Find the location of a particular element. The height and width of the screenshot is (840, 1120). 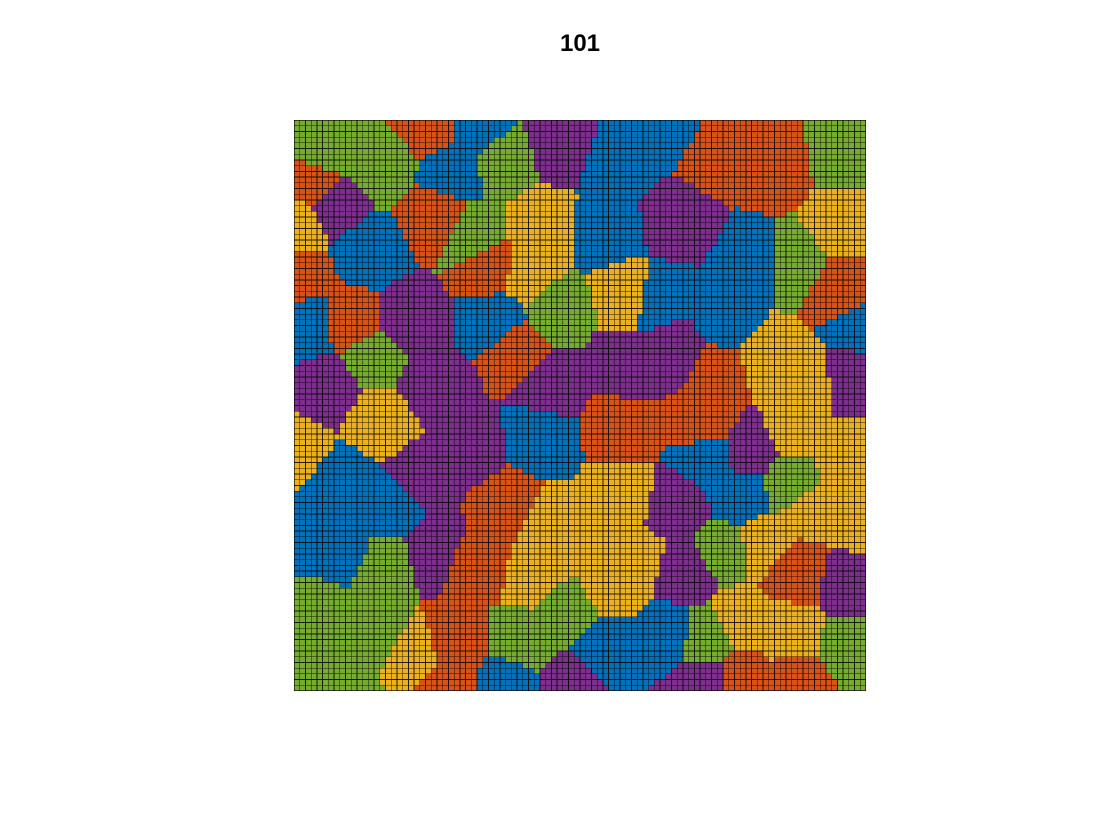

chart-title: 101 is located at coordinates (580, 43).